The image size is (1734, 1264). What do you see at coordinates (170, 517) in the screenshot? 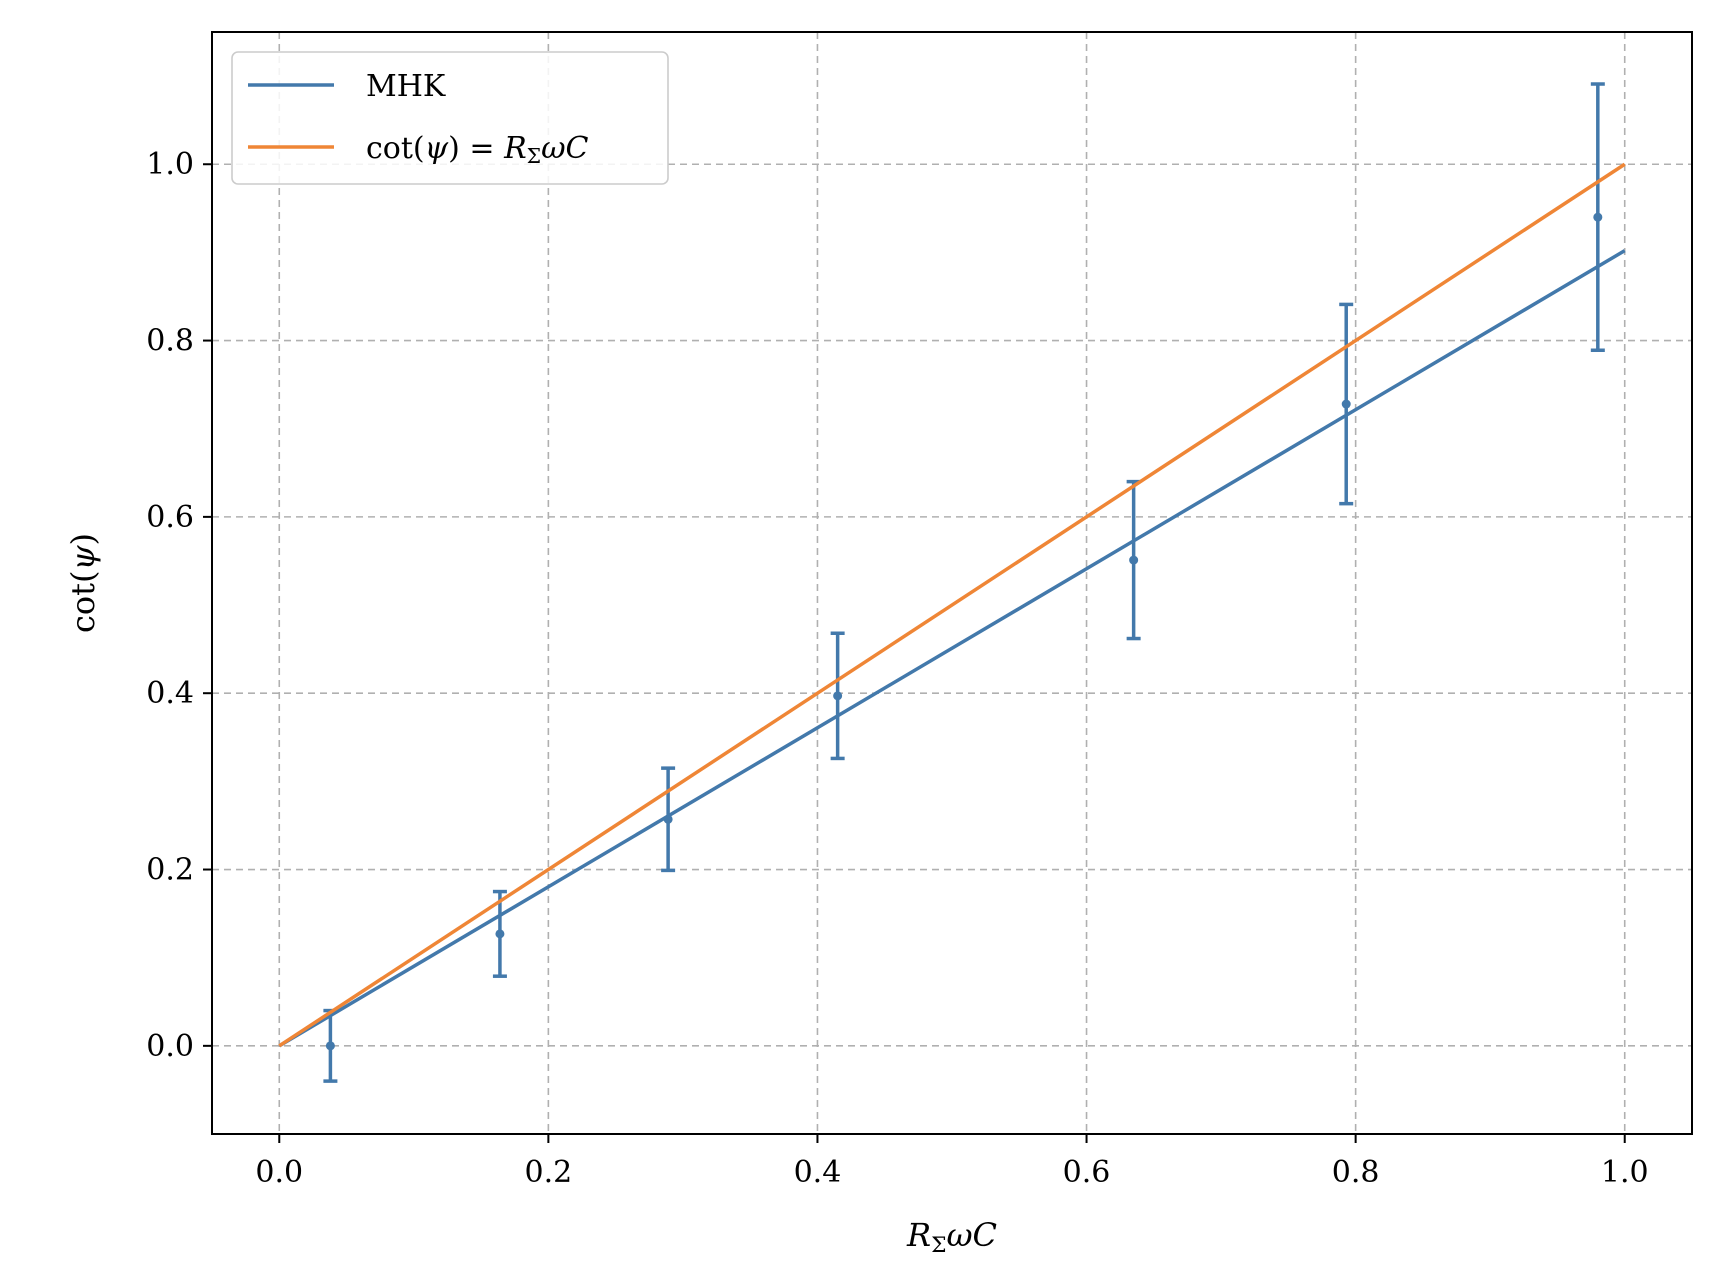
I see `y-tick-label: 0.6` at bounding box center [170, 517].